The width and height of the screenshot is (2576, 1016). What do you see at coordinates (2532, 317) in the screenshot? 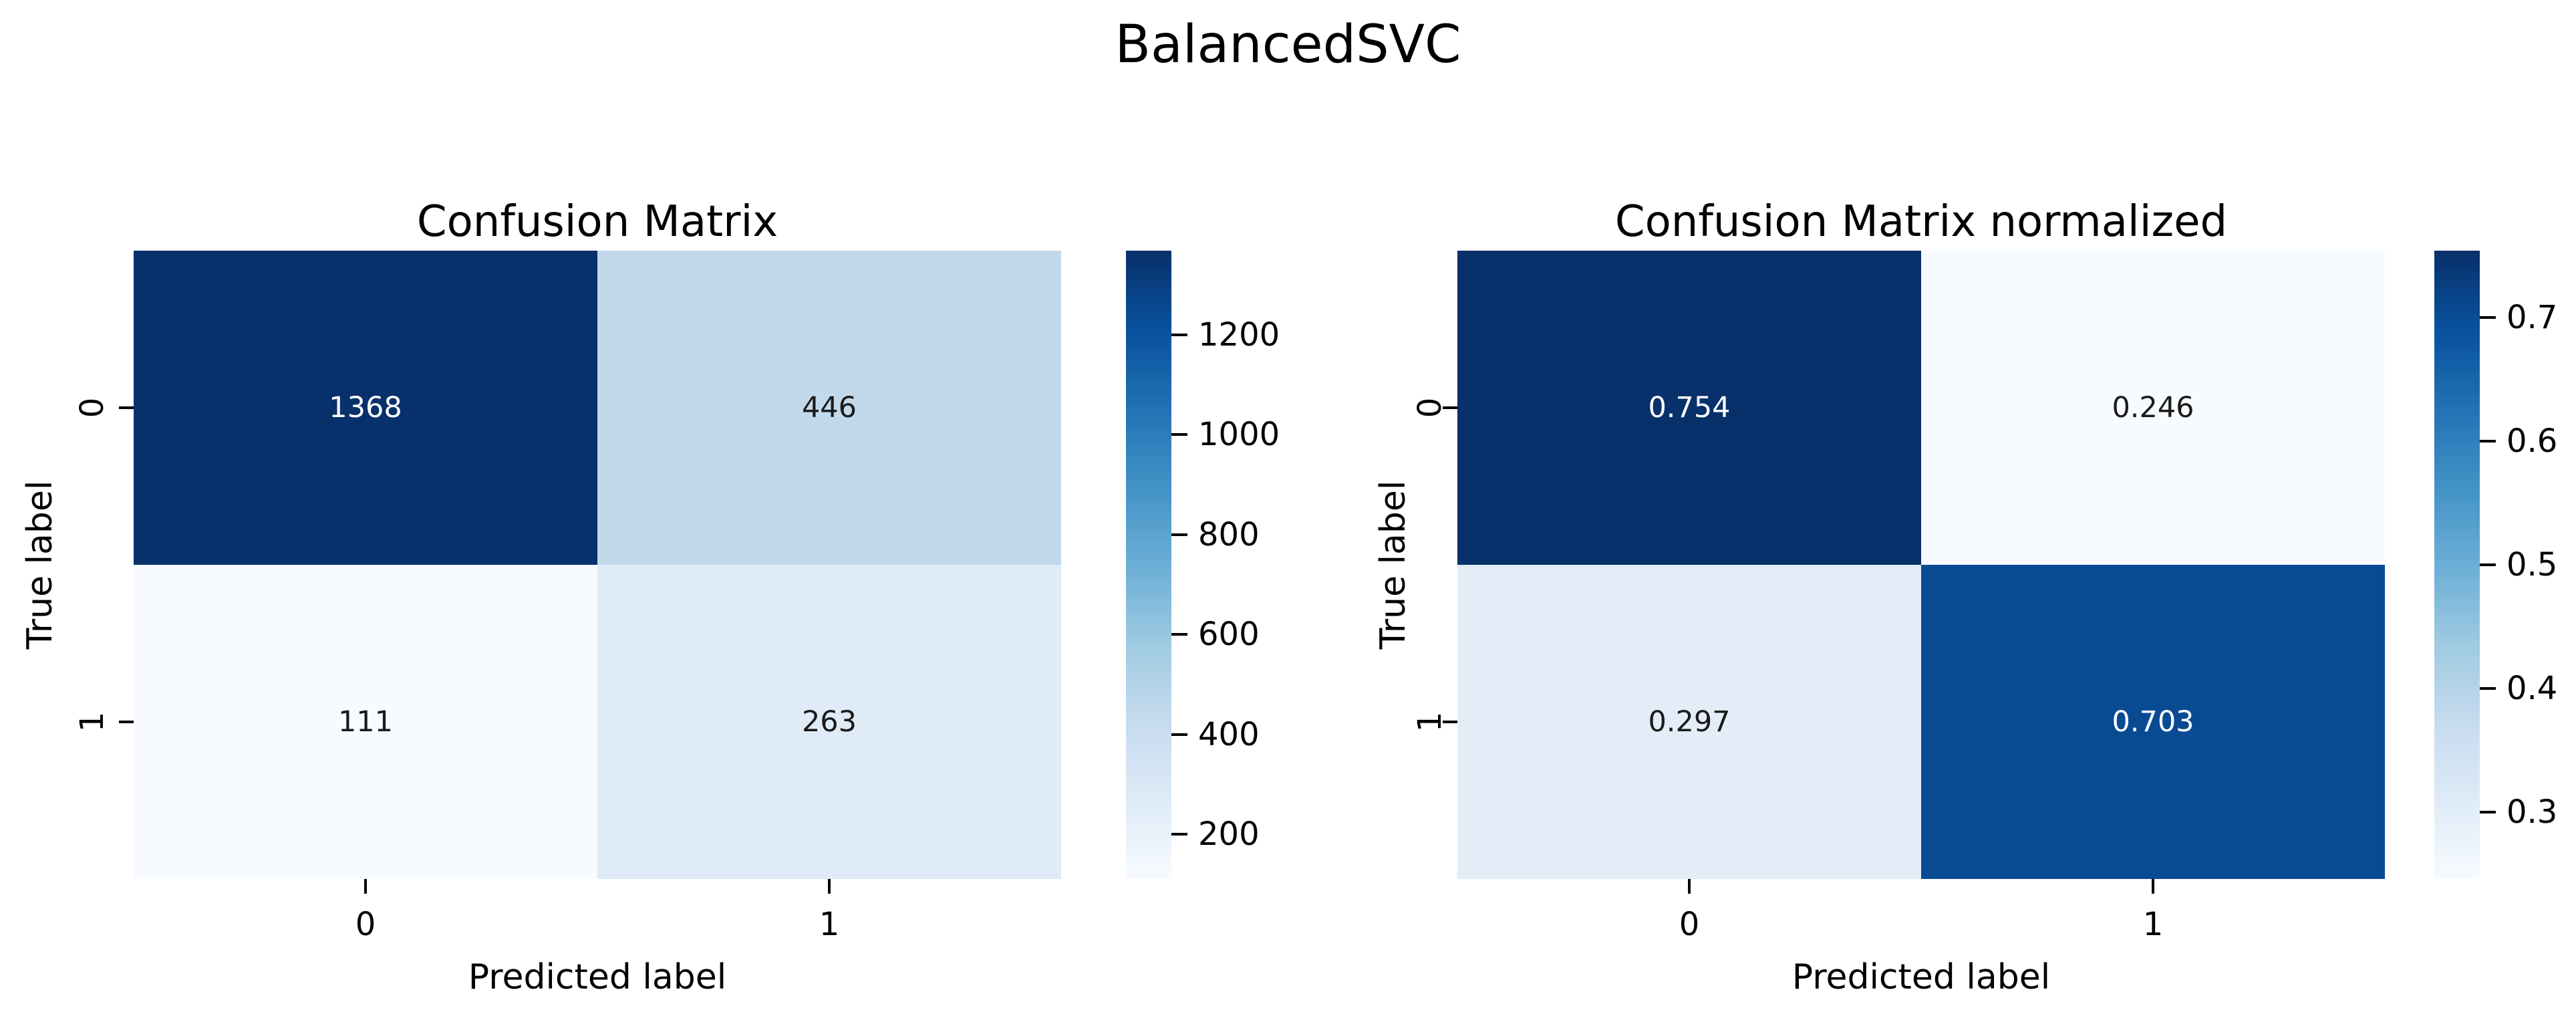
I see `right-colorbar-tick-label: 0.7` at bounding box center [2532, 317].